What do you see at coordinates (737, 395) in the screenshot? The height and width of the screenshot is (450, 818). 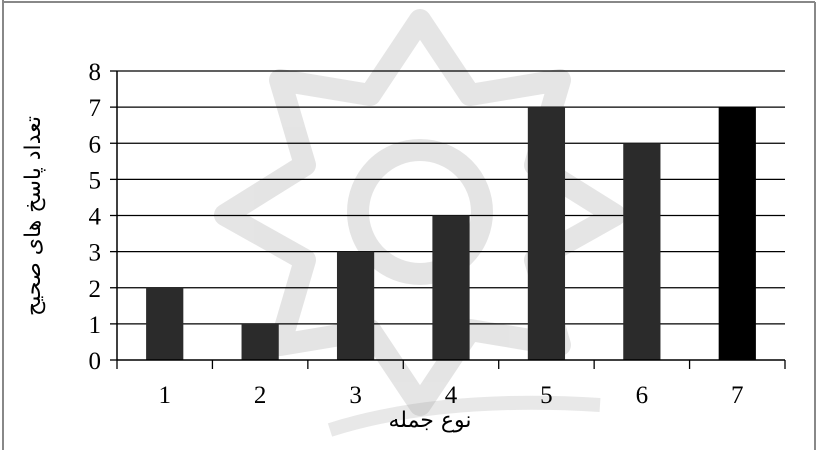 I see `x-tick-label: 7` at bounding box center [737, 395].